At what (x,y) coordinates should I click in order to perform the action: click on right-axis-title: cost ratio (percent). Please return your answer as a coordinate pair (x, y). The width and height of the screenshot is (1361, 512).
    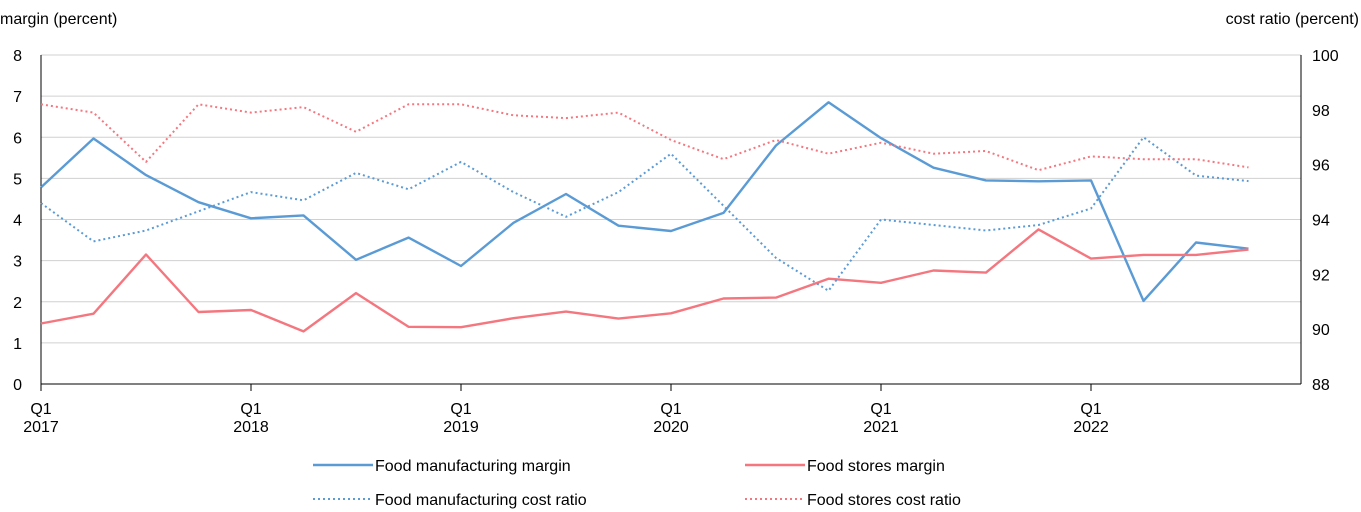
    Looking at the image, I should click on (1292, 19).